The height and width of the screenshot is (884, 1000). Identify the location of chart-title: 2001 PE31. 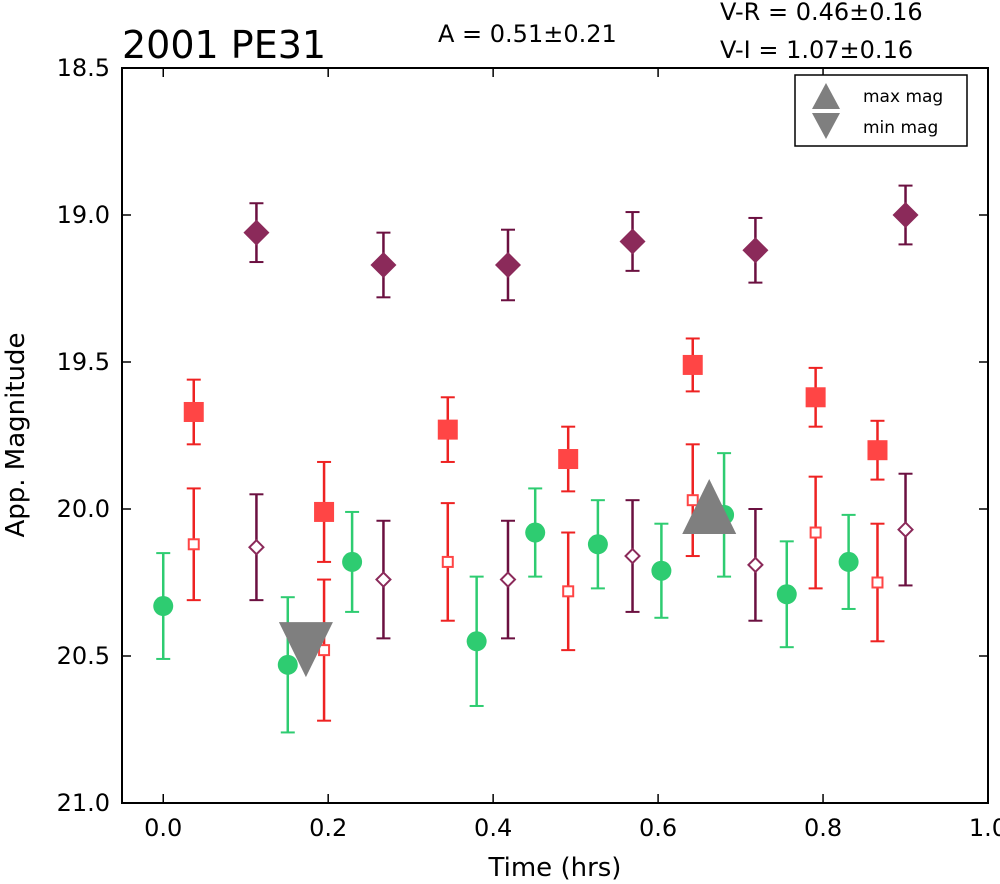
(224, 45).